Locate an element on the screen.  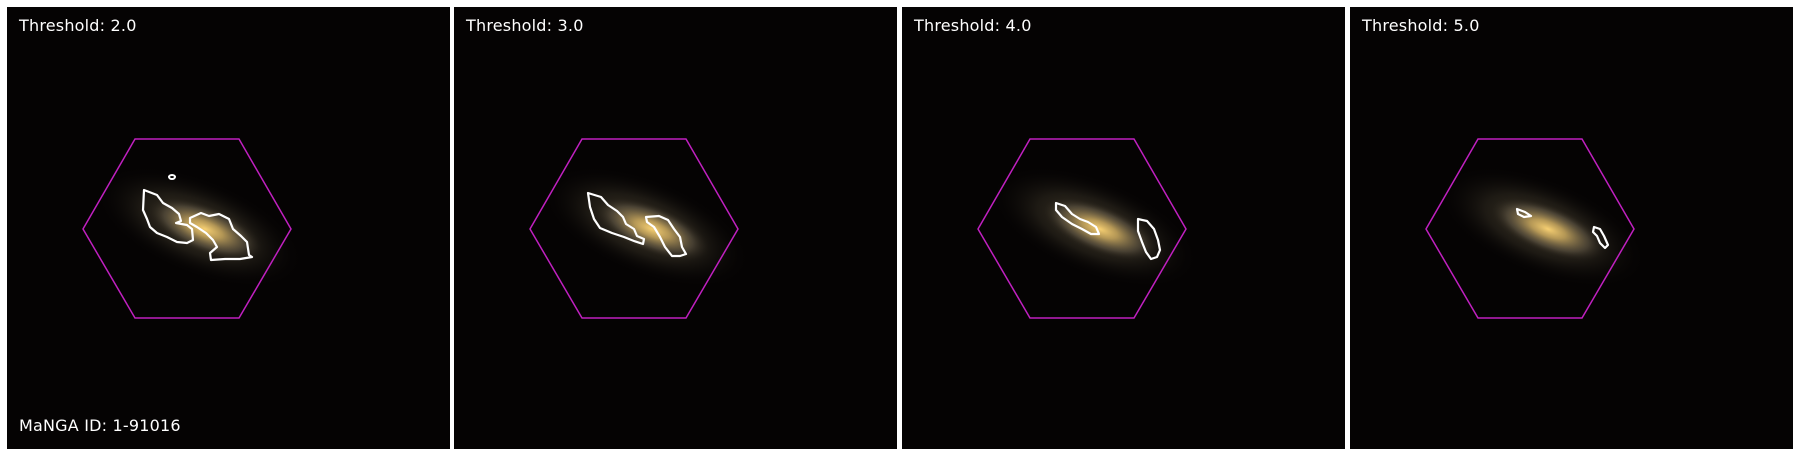
threshold-label: Threshold: 5.0 is located at coordinates (1421, 25).